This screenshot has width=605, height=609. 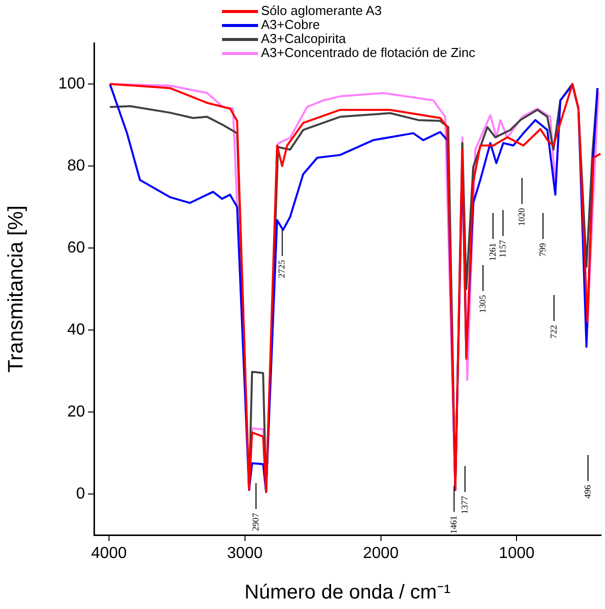 What do you see at coordinates (321, 10) in the screenshot?
I see `legend-label: Sólo aglomerante A3` at bounding box center [321, 10].